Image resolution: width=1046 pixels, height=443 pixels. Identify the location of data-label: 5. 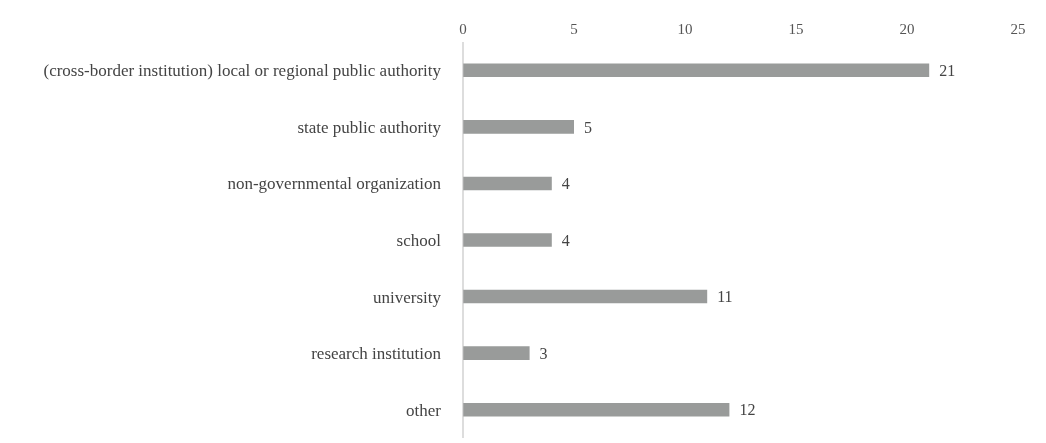
(588, 127).